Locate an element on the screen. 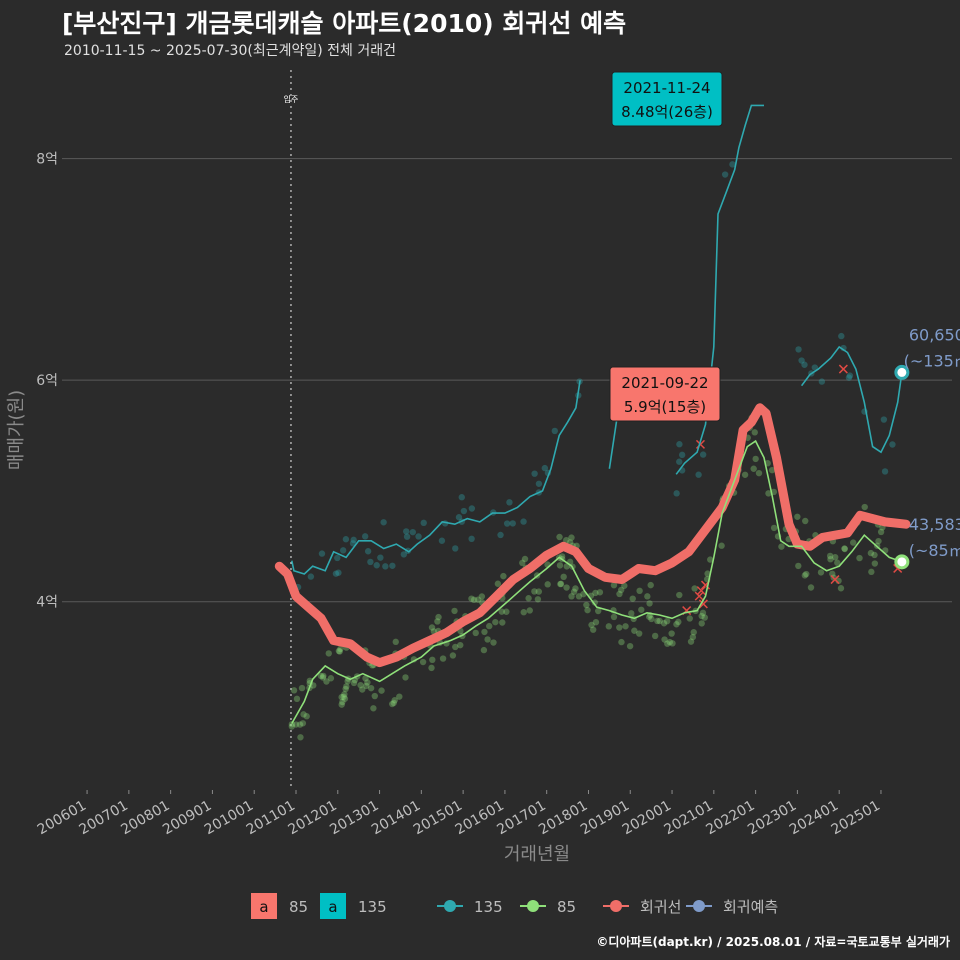 Image resolution: width=960 pixels, height=960 pixels. legend-box-key: a is located at coordinates (332, 907).